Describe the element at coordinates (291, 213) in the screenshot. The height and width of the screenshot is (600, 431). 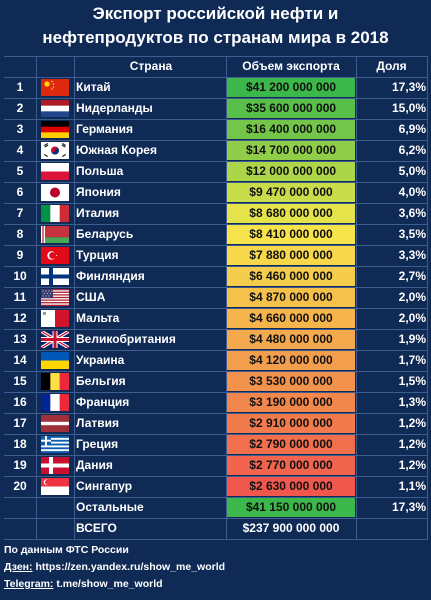
I see `value-cell: $8 680 000 000` at that location.